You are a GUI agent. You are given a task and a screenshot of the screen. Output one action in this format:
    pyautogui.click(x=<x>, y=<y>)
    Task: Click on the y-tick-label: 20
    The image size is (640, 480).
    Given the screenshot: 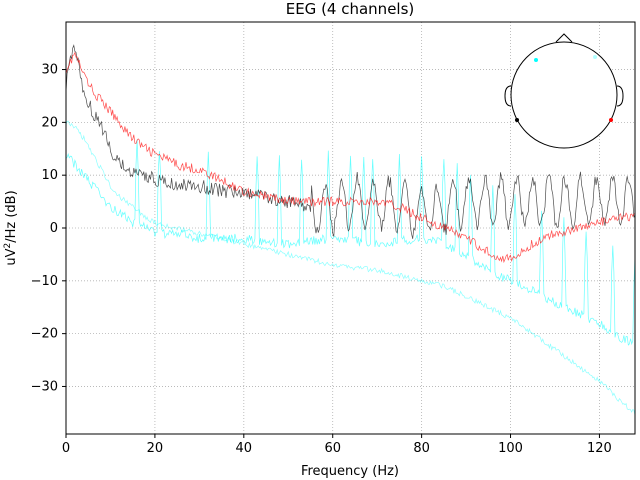 What is the action you would take?
    pyautogui.click(x=49, y=122)
    